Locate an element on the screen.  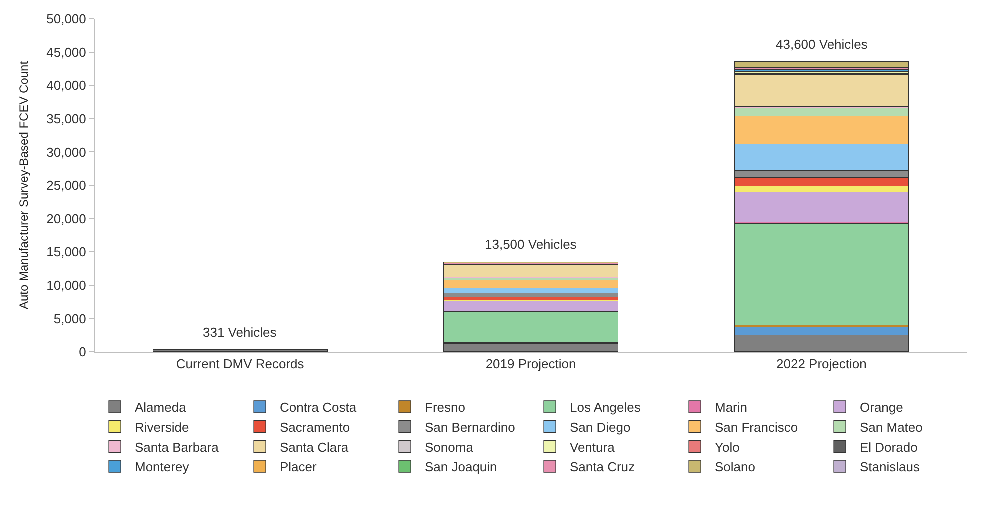
y-axis-title: Auto Manufacturer Survey-Based FCEV Count is located at coordinates (23, 185).